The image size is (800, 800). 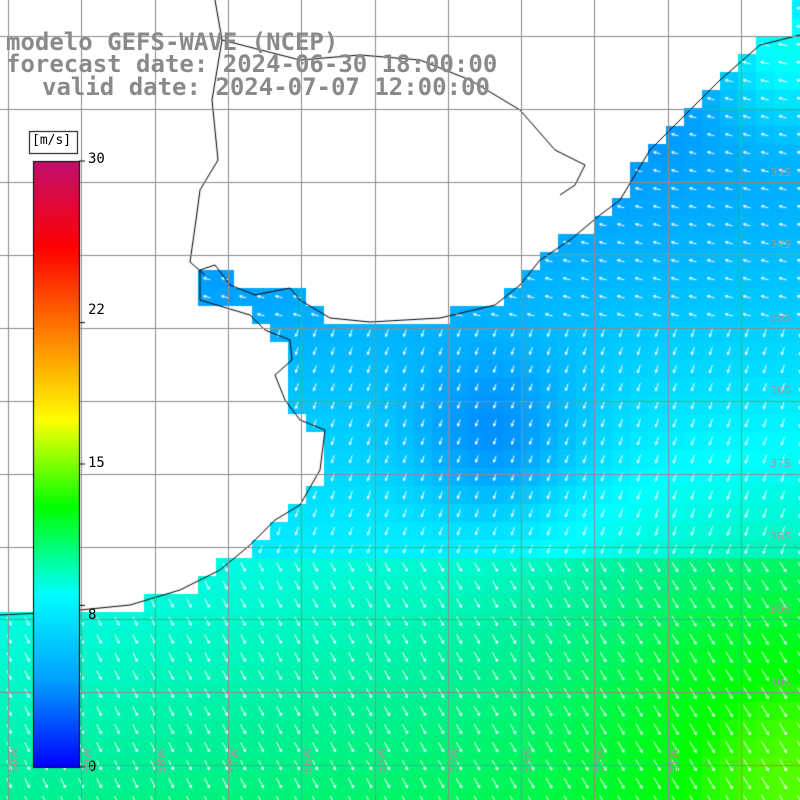 I want to click on lon-label: 52W, so click(x=600, y=760).